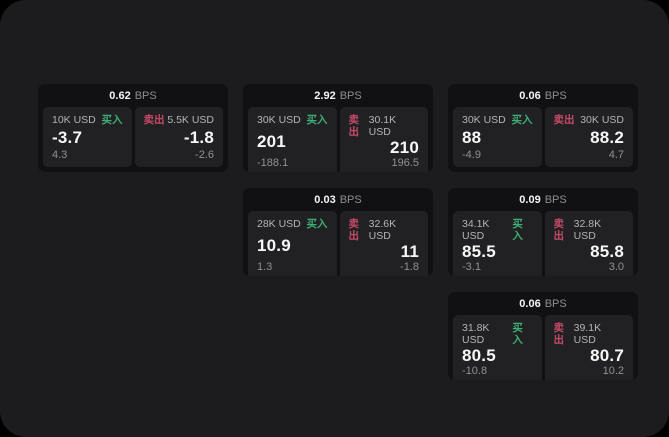  What do you see at coordinates (67, 137) in the screenshot?
I see `buy-price: -3.7` at bounding box center [67, 137].